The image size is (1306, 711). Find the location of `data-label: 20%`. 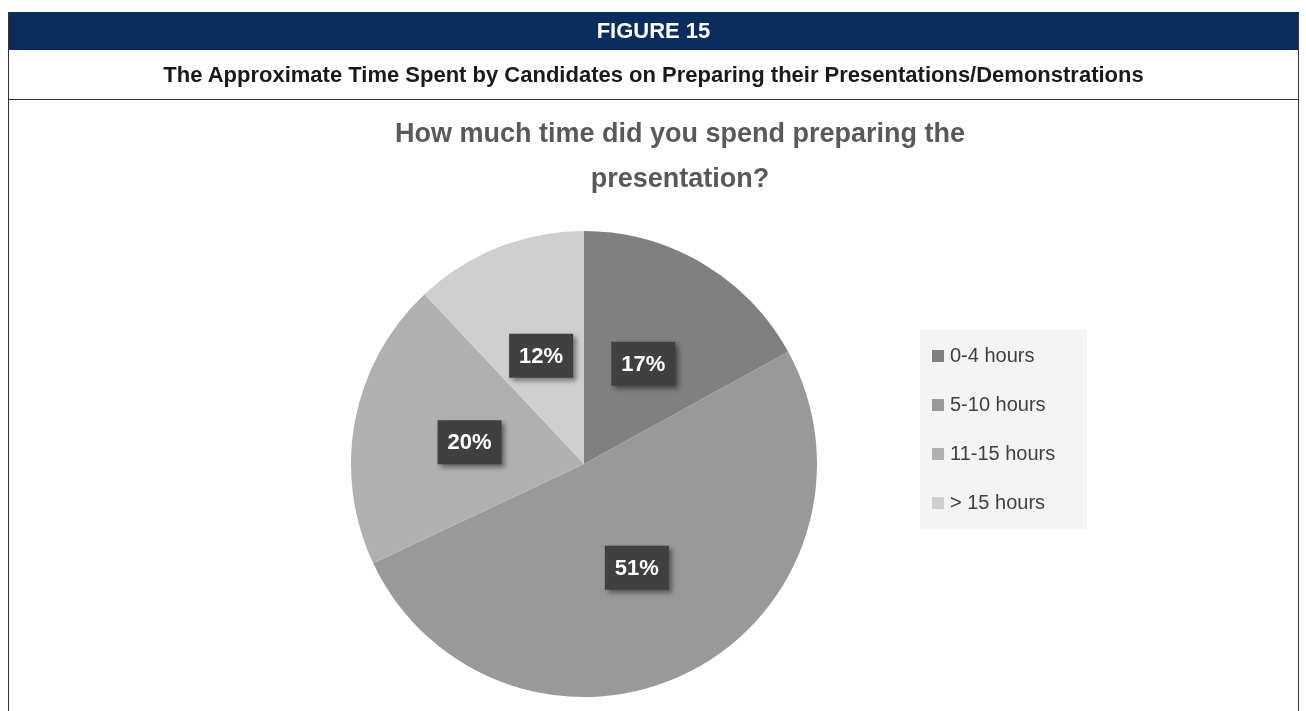

data-label: 20% is located at coordinates (469, 442).